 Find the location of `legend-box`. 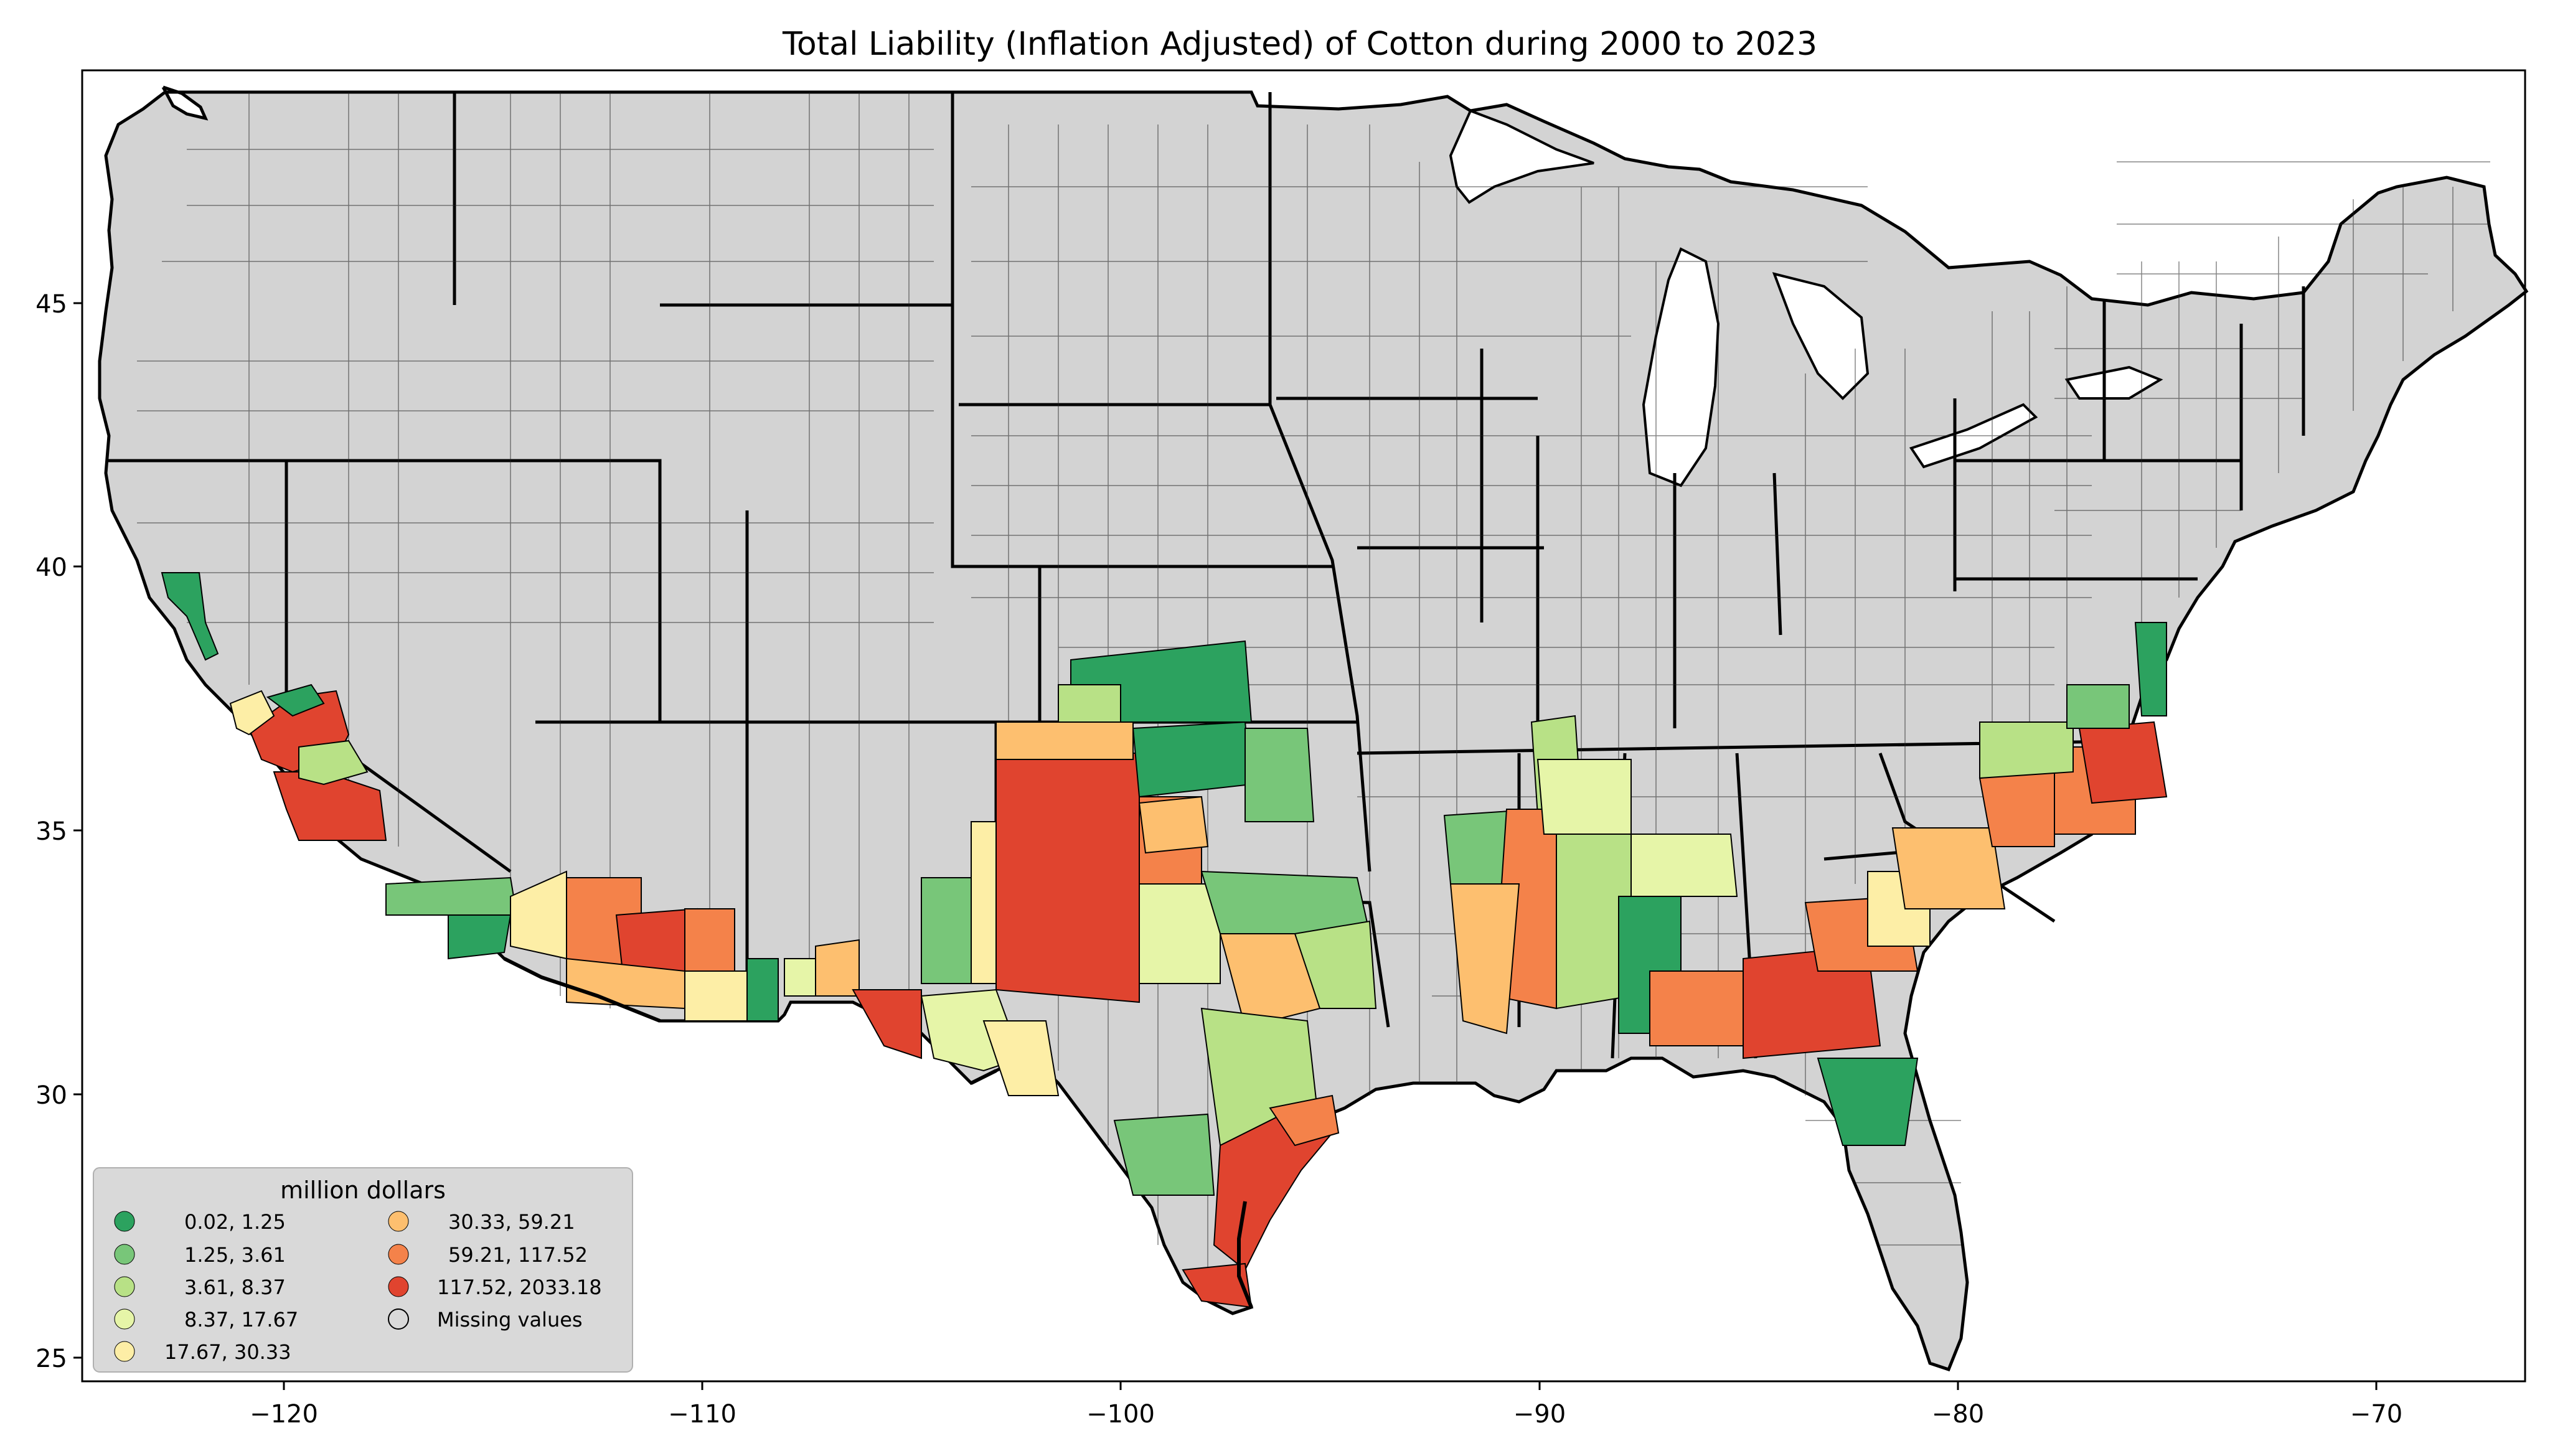

legend-box is located at coordinates (363, 1270).